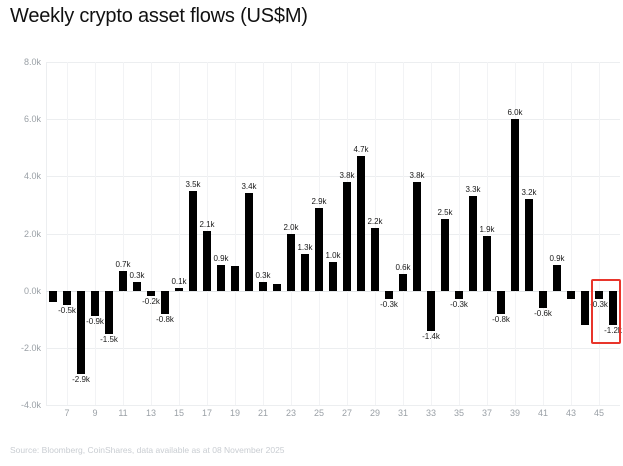 The height and width of the screenshot is (466, 623). What do you see at coordinates (333, 416) in the screenshot?
I see `x-axis: 7 9 11 13 15 17 19 21 23 25 27 29 31 33 35 37 39 41 43 45` at bounding box center [333, 416].